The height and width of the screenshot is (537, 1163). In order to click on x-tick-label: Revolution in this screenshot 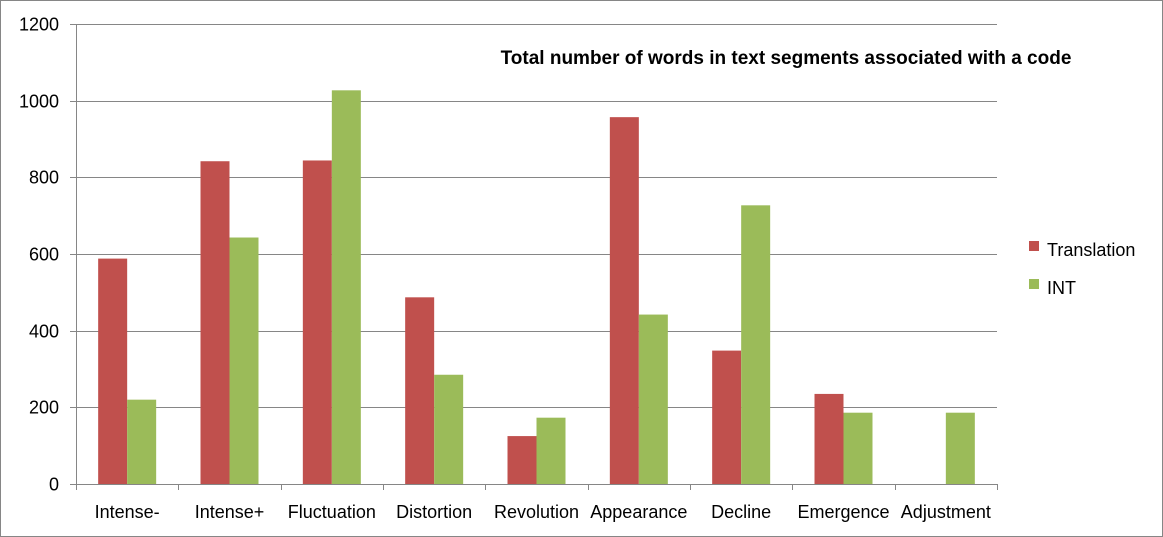, I will do `click(536, 512)`.